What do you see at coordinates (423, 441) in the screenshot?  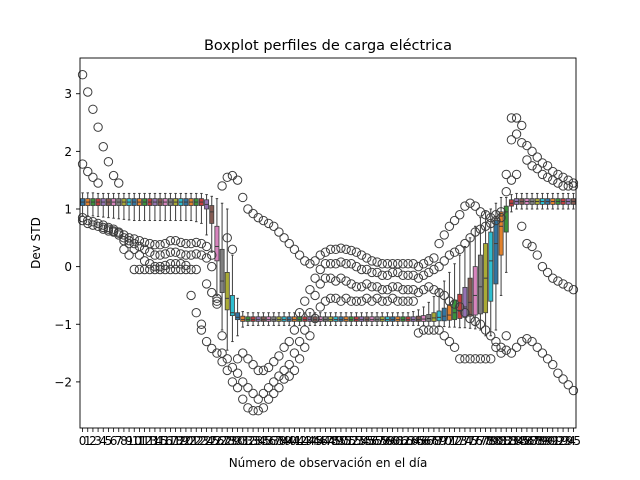 I see `x-tick-label: 66` at bounding box center [423, 441].